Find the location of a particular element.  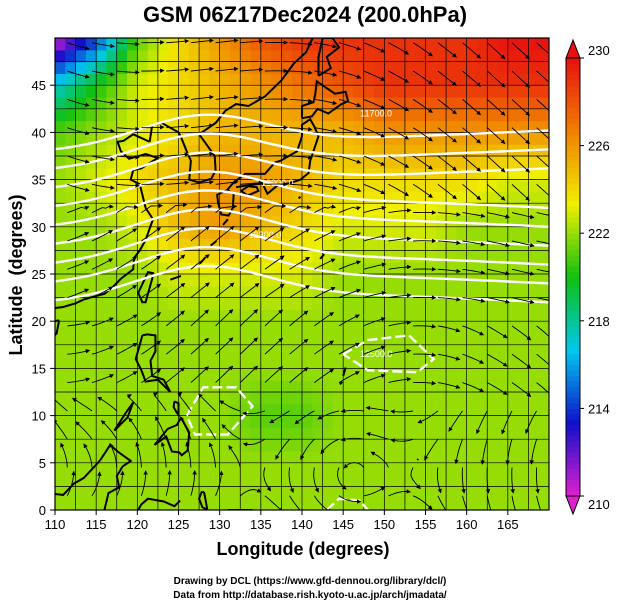

x-tick-label: 165 is located at coordinates (508, 524).